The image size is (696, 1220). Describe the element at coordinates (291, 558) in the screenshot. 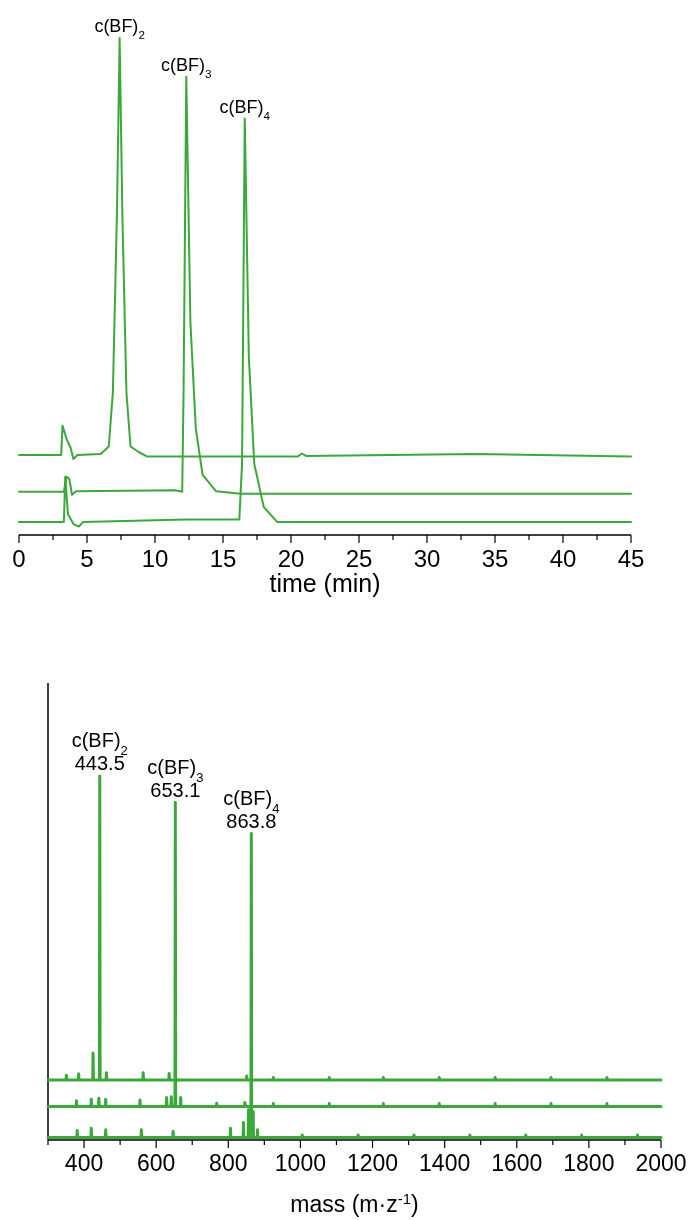

I see `x-tick-label: 20` at that location.